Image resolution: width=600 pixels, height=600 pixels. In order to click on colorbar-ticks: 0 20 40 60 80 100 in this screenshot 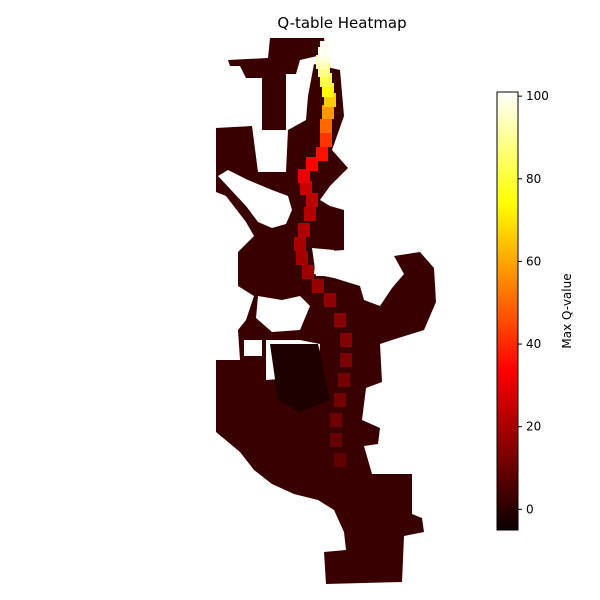, I will do `click(533, 302)`.